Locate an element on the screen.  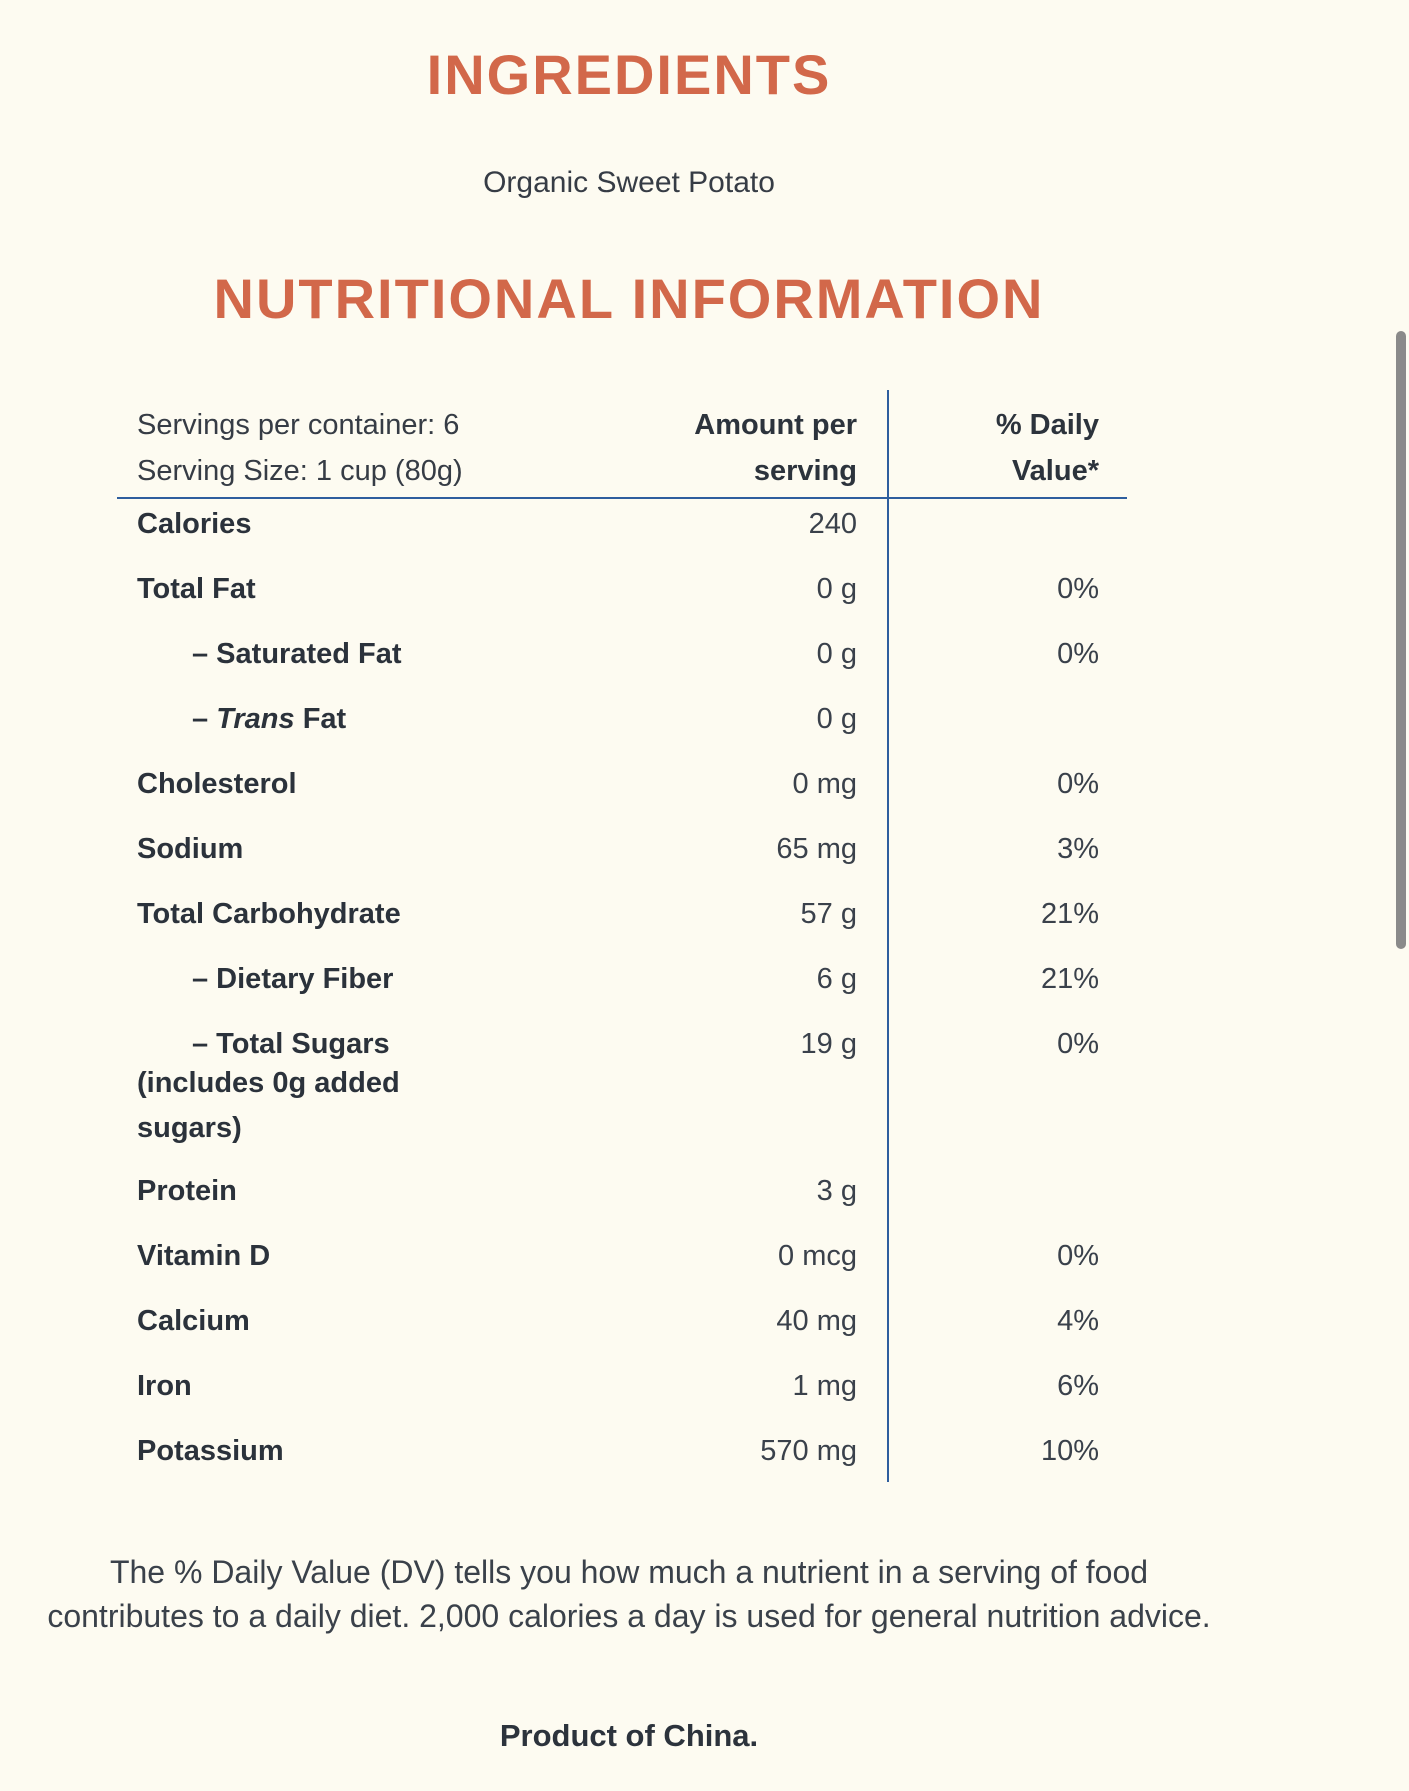
nutrient-label: Cholesterol is located at coordinates (217, 784).